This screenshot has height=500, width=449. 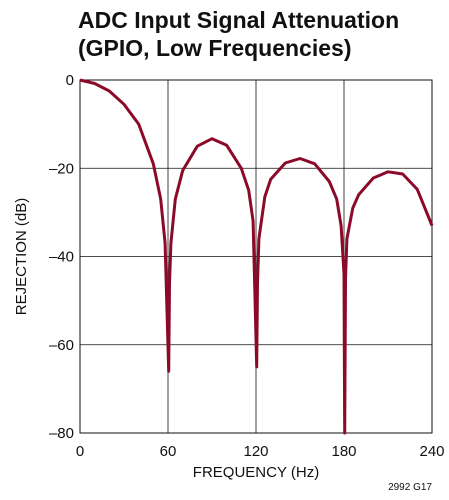 What do you see at coordinates (61, 433) in the screenshot?
I see `y-tick-label: –80` at bounding box center [61, 433].